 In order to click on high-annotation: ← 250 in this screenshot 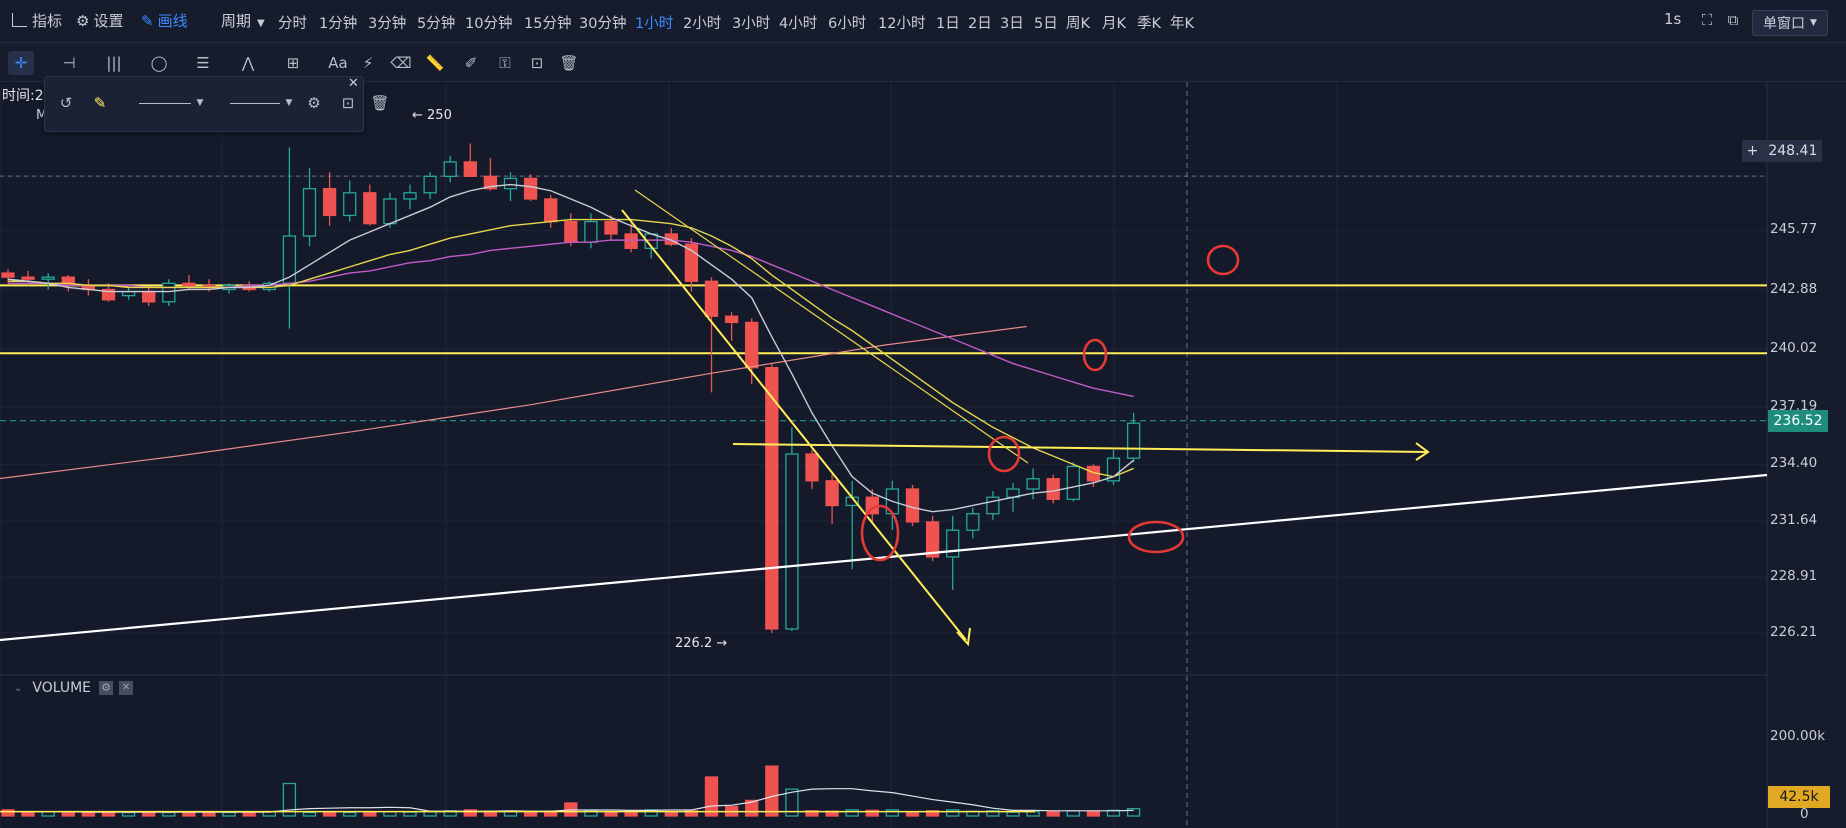, I will do `click(432, 115)`.